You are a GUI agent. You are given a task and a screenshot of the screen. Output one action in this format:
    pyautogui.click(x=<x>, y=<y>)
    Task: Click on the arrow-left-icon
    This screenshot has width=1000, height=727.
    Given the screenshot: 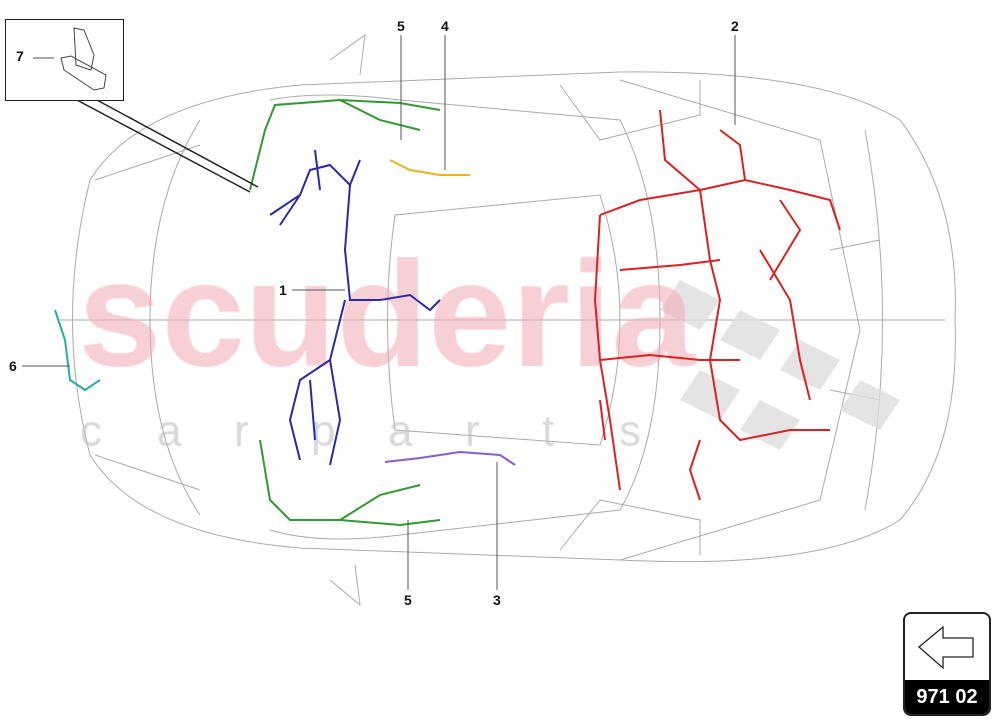 What is the action you would take?
    pyautogui.click(x=945, y=647)
    